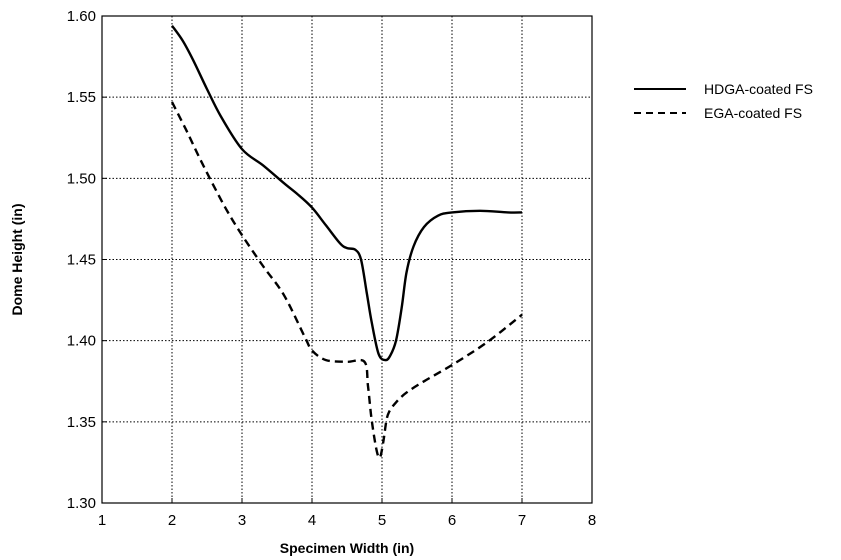 This screenshot has width=841, height=560. I want to click on x-tick-label: 3, so click(242, 520).